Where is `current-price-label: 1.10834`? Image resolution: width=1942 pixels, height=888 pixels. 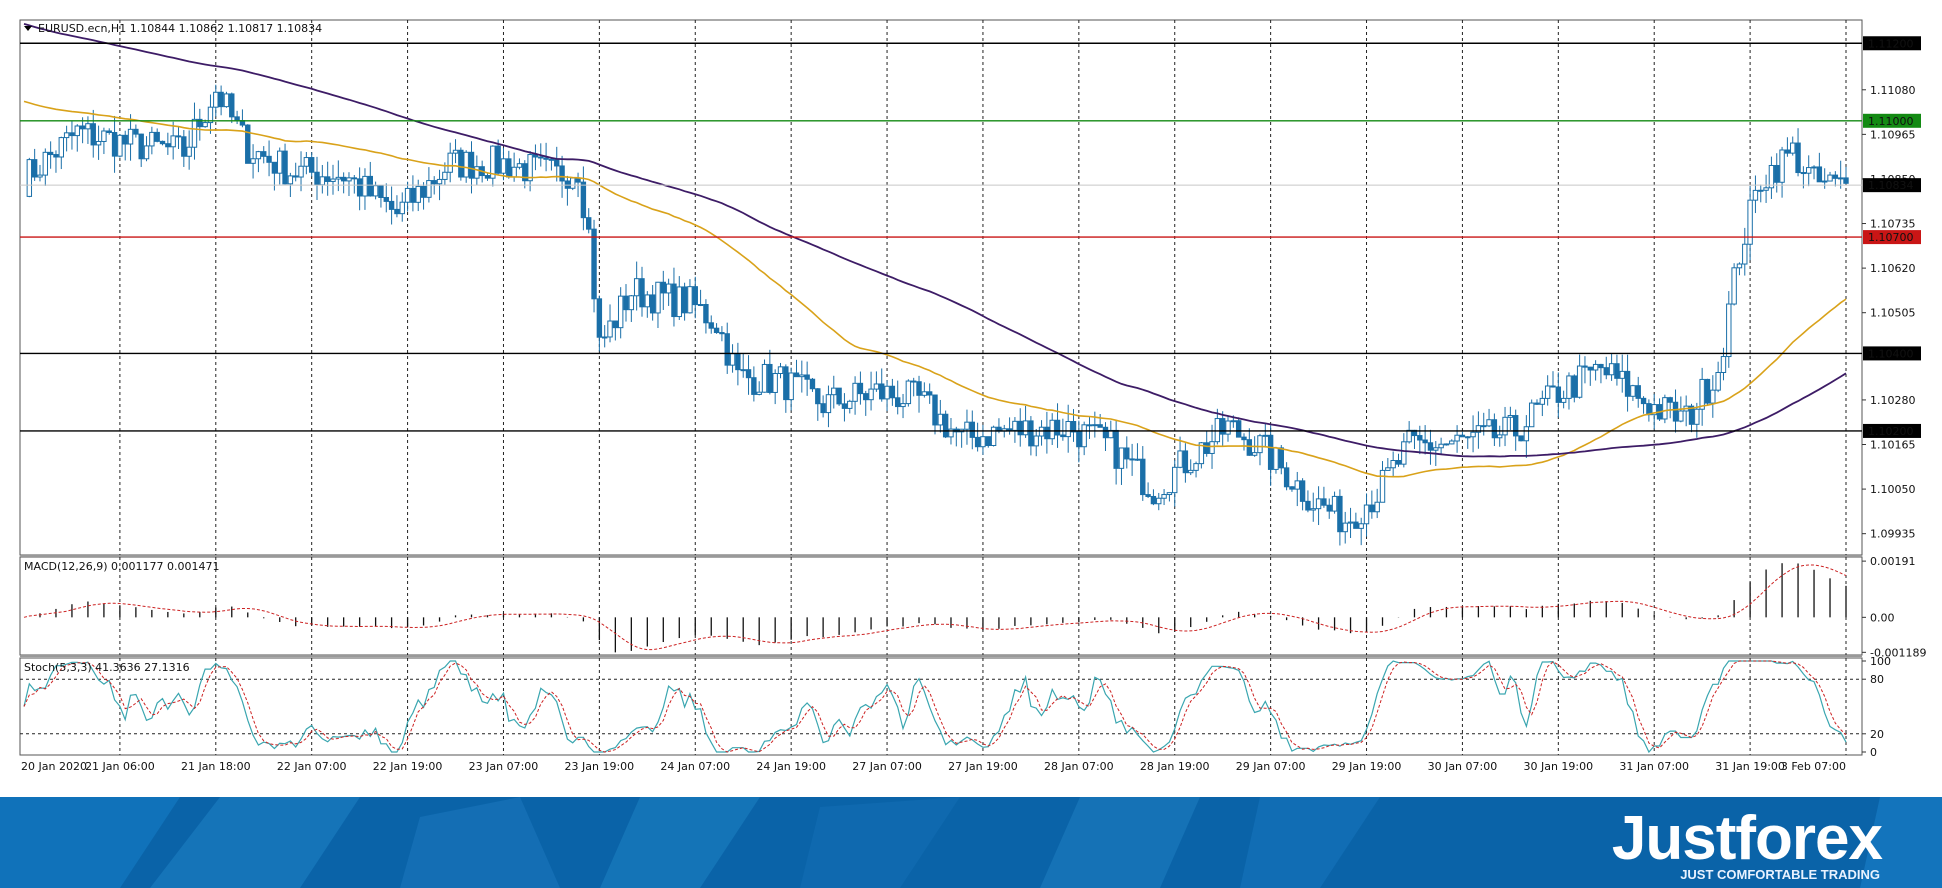
current-price-label: 1.10834 is located at coordinates (1891, 185).